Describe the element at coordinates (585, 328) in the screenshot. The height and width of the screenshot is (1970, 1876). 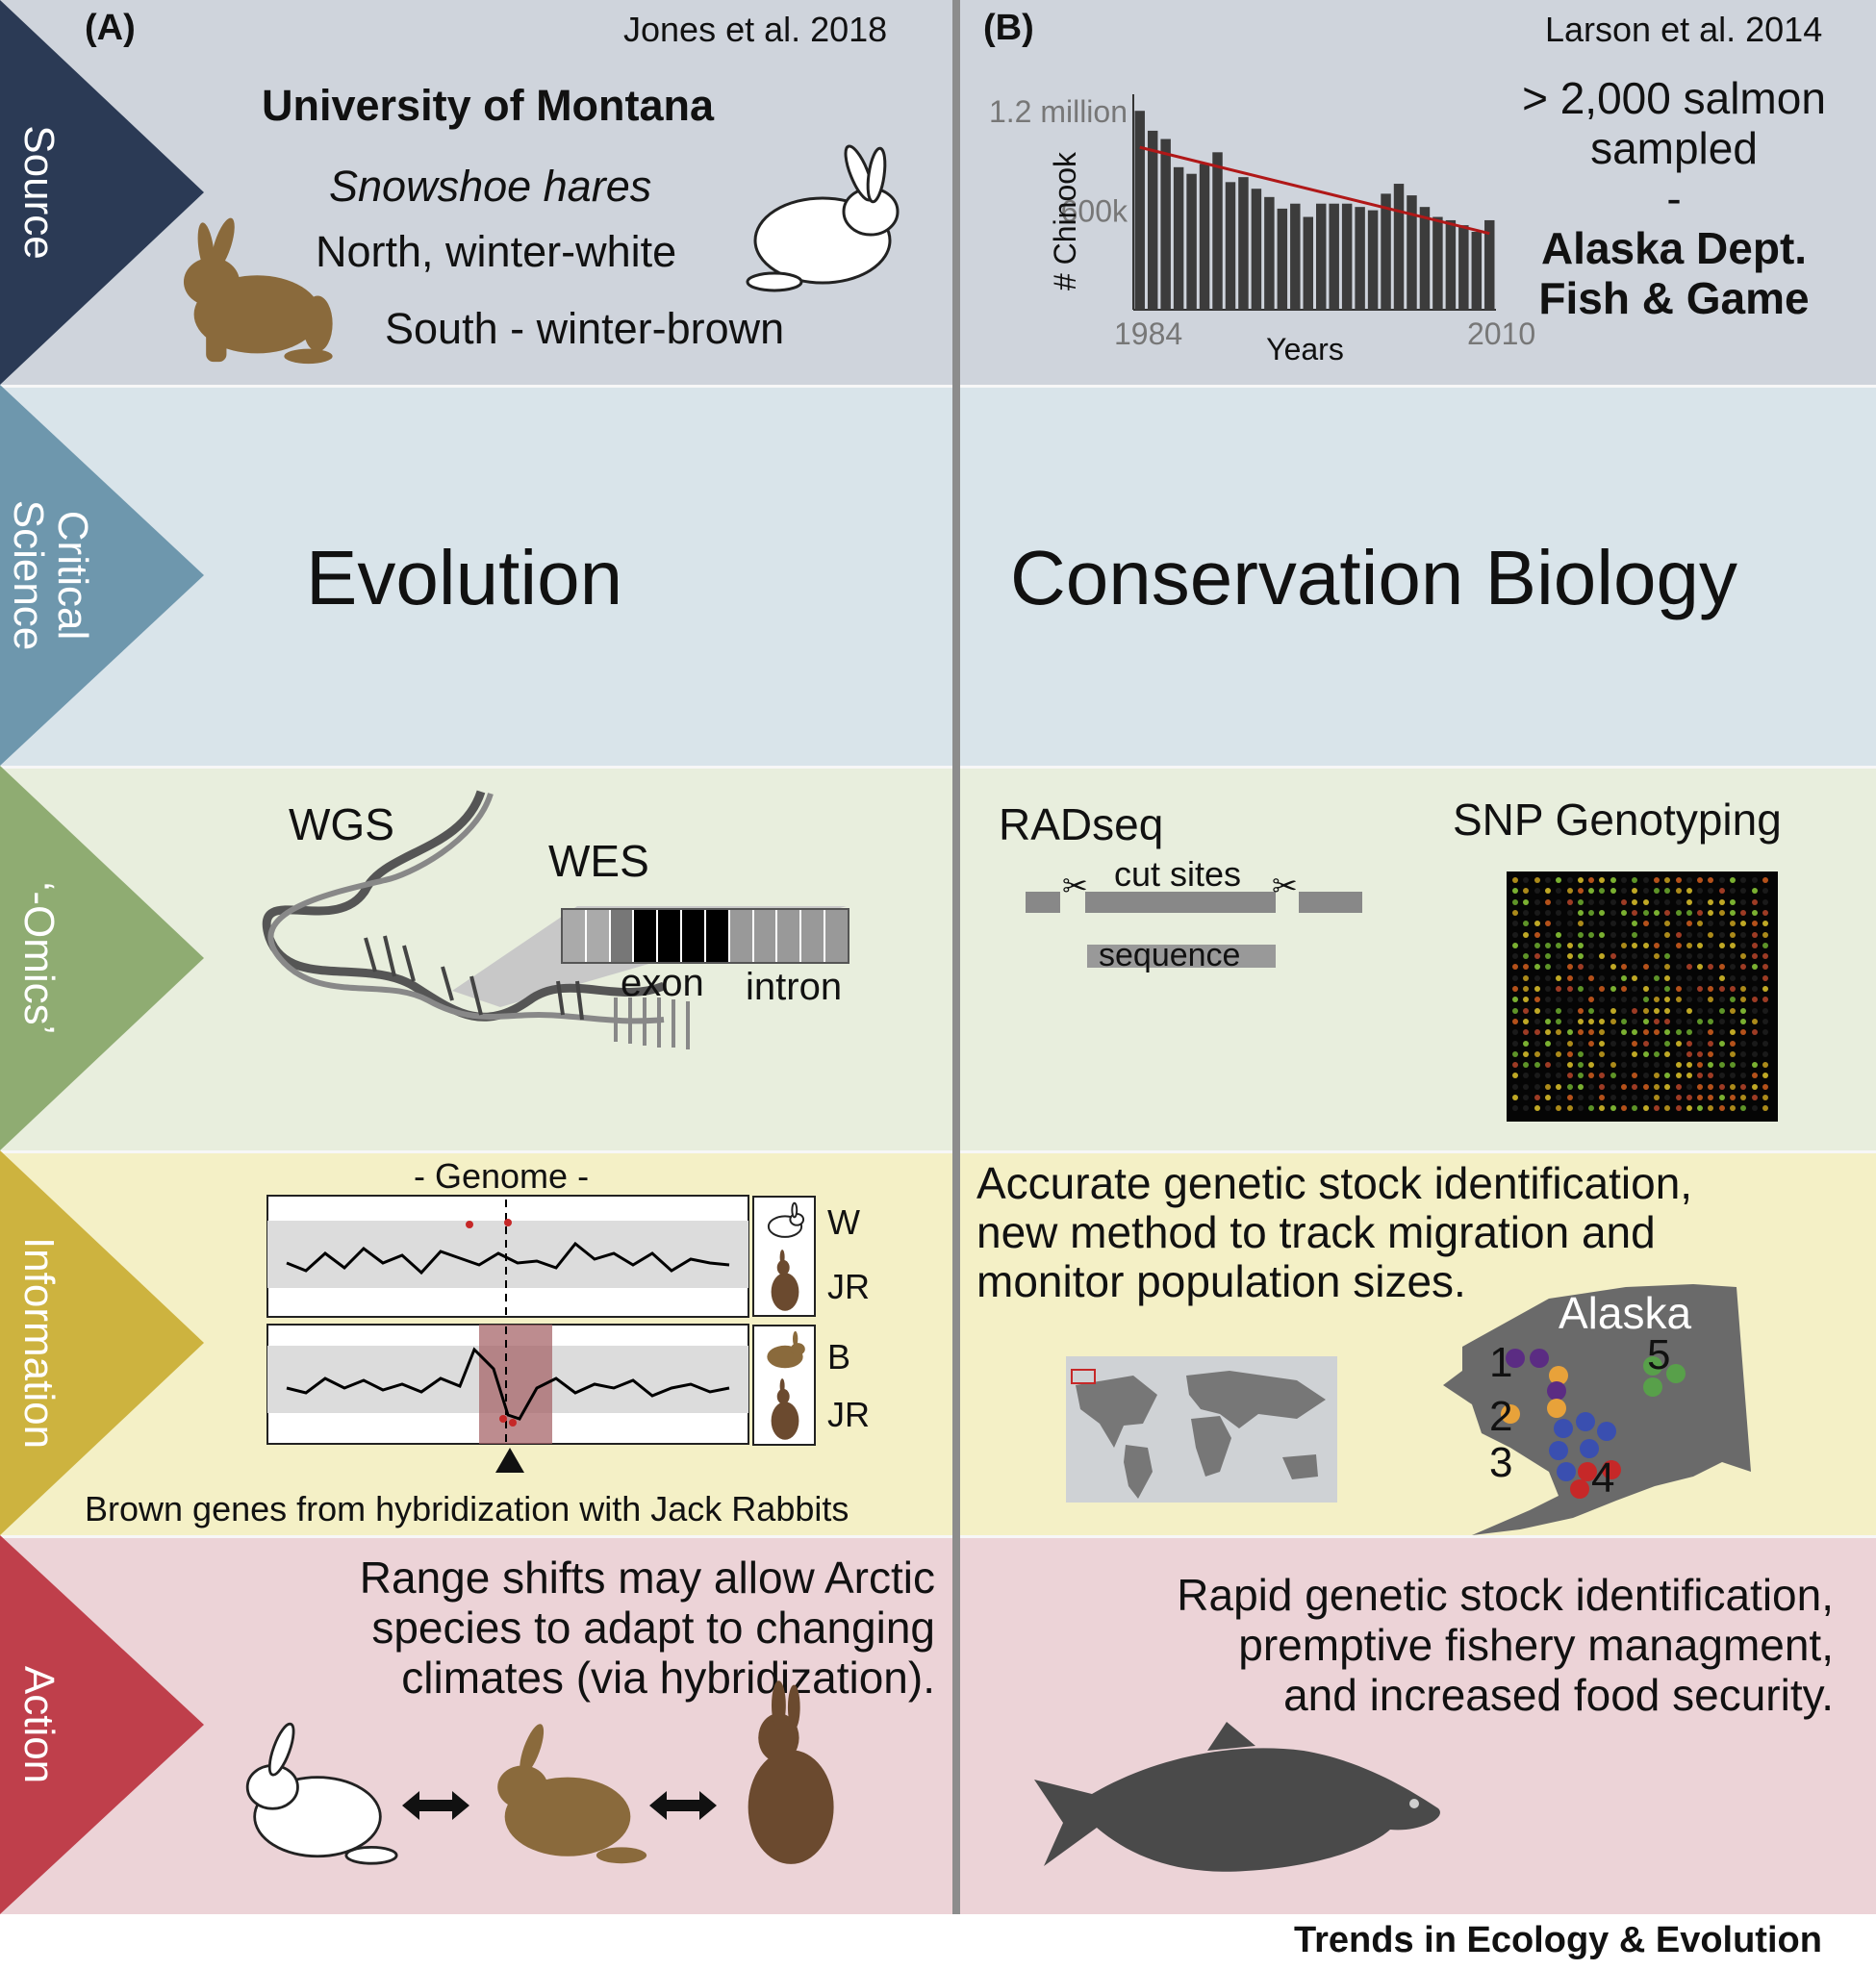
I see `south-population: South - winter-brown` at that location.